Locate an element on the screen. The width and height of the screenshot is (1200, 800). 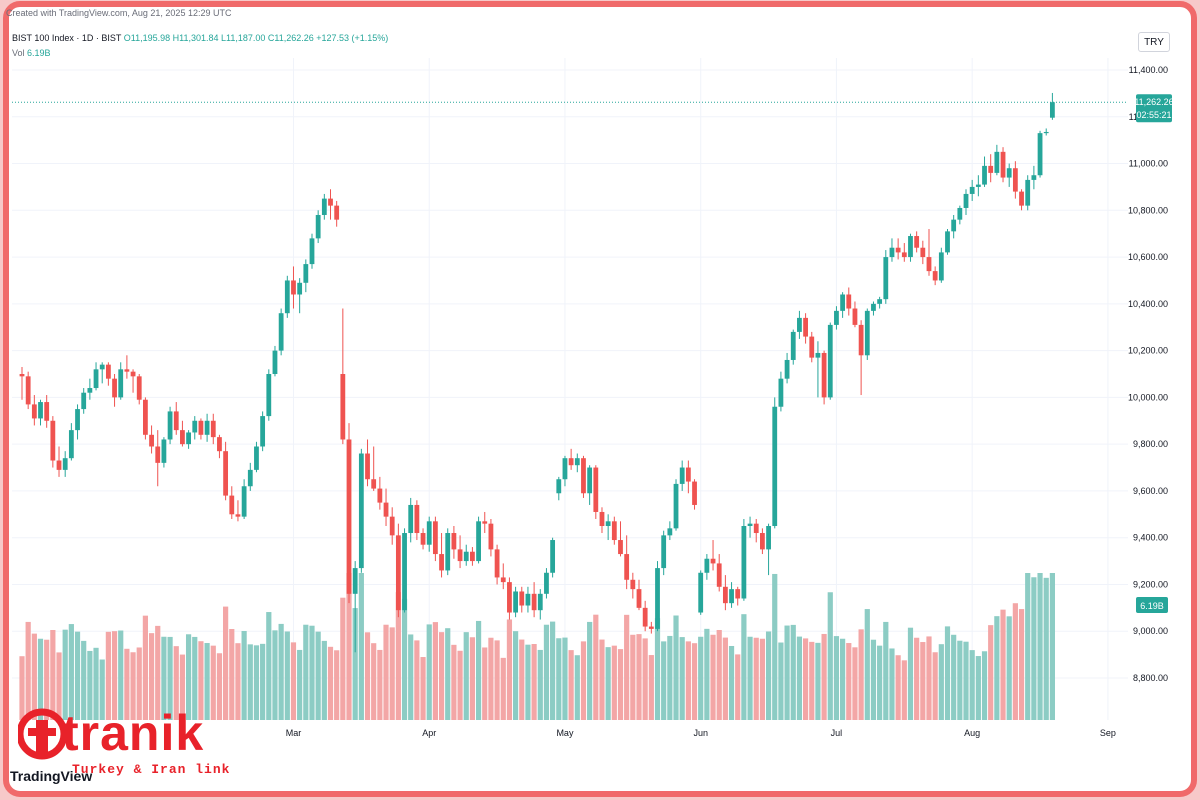
watermark-logo-text: tranik is located at coordinates (133, 733).